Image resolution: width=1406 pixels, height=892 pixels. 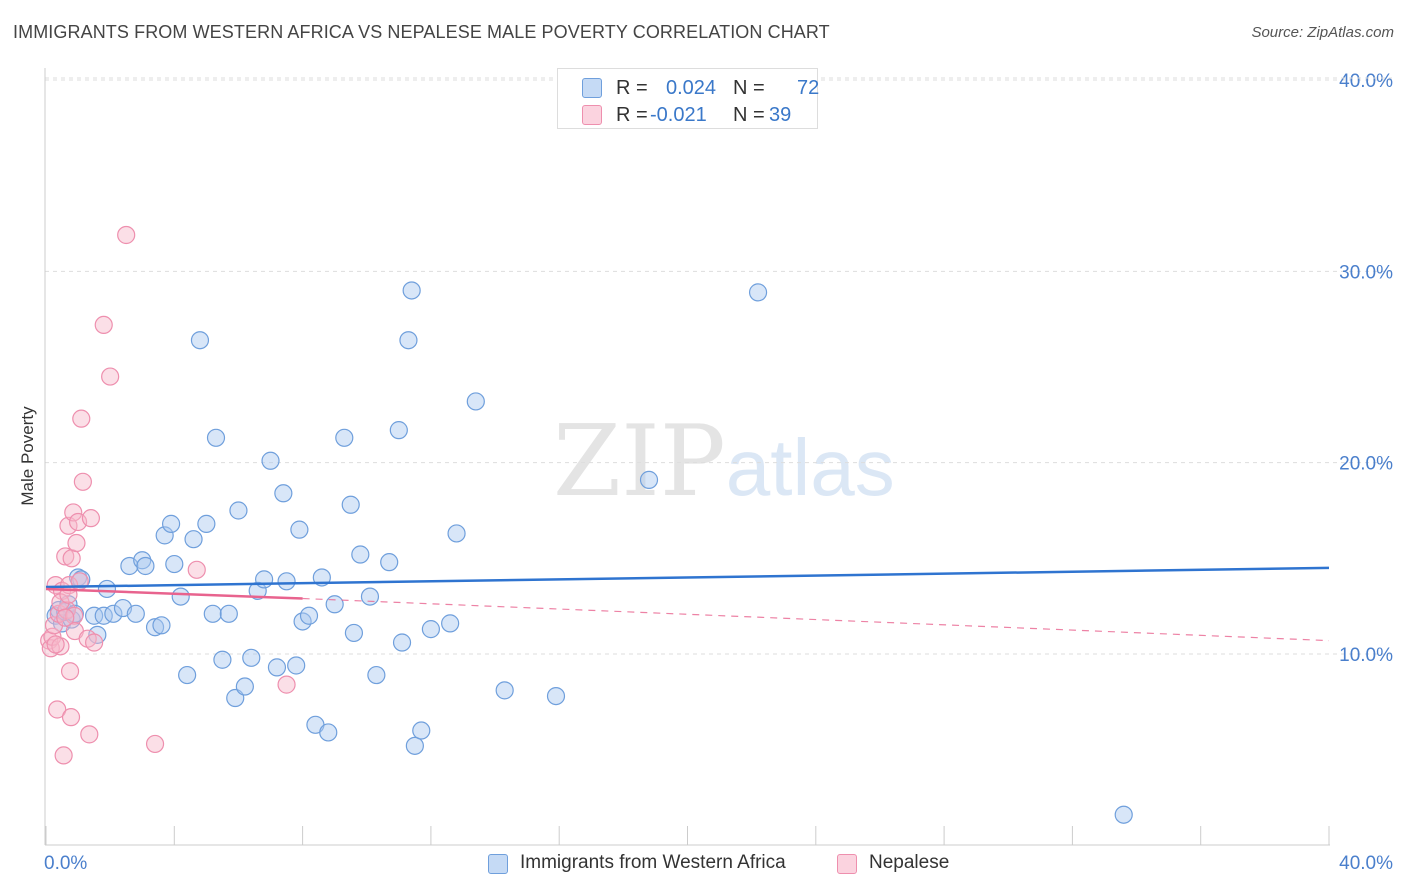 What do you see at coordinates (1322, 32) in the screenshot?
I see `source-credit: Source: ZipAtlas.com` at bounding box center [1322, 32].